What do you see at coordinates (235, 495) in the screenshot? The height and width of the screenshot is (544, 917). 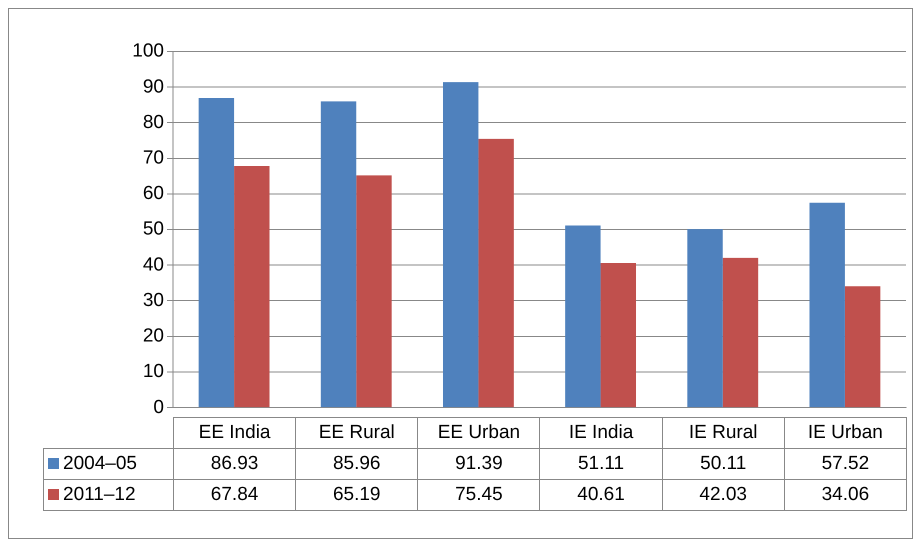 I see `data-label: 67.84` at bounding box center [235, 495].